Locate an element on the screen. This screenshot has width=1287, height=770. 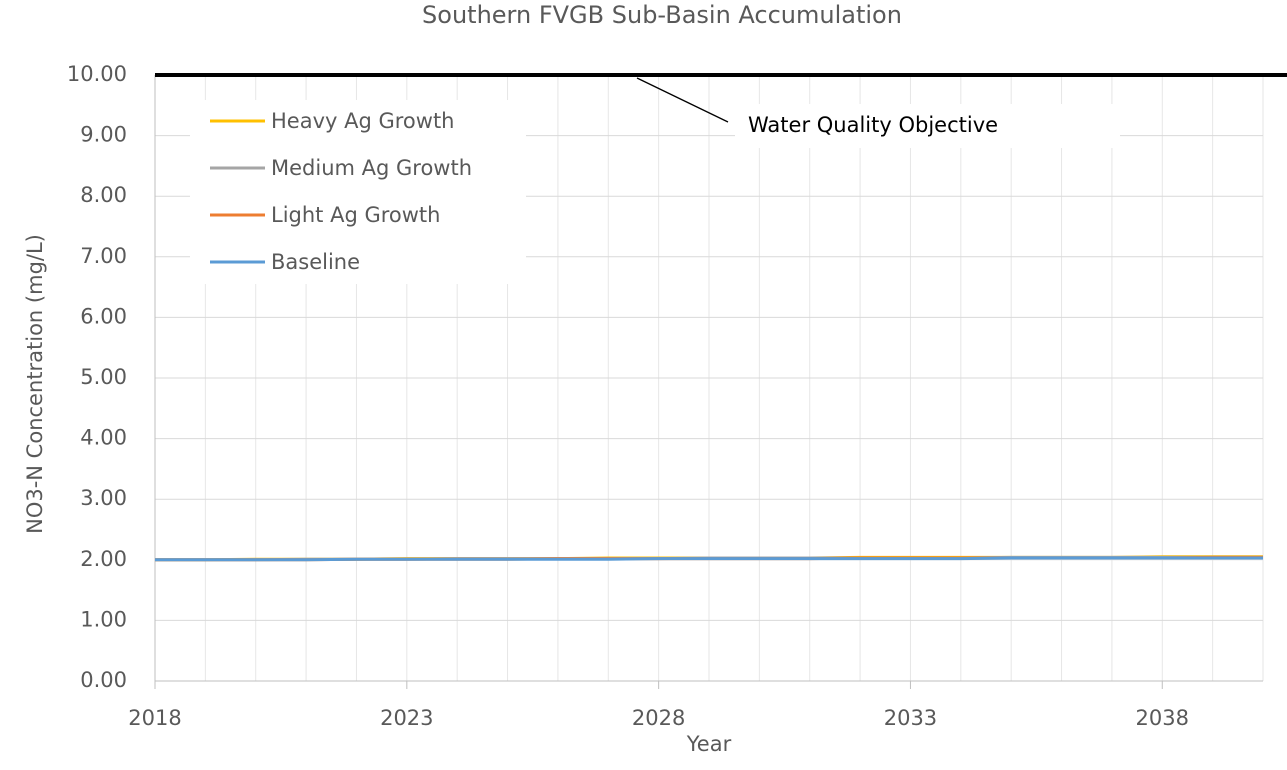
y-tick-label: 3.00 is located at coordinates (103, 498).